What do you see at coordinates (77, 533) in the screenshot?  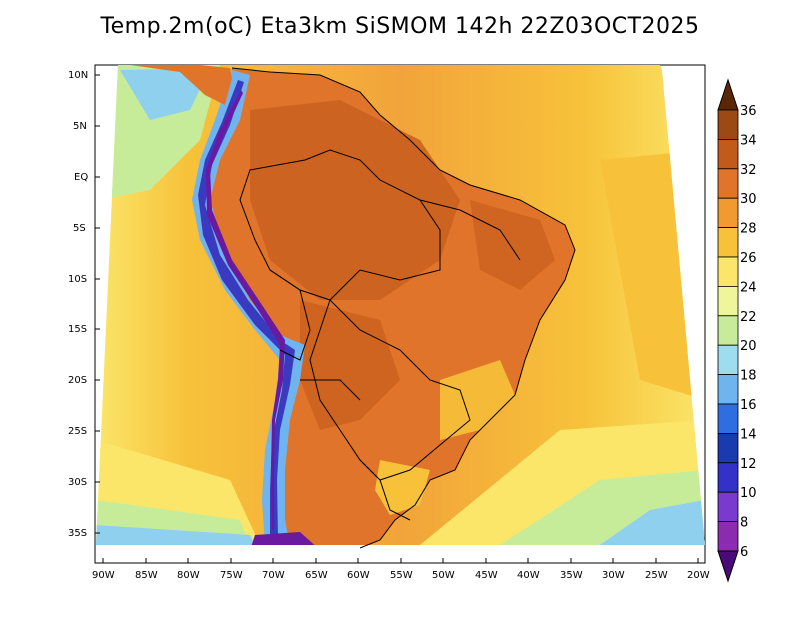 I see `lat-tick-label: 35S` at bounding box center [77, 533].